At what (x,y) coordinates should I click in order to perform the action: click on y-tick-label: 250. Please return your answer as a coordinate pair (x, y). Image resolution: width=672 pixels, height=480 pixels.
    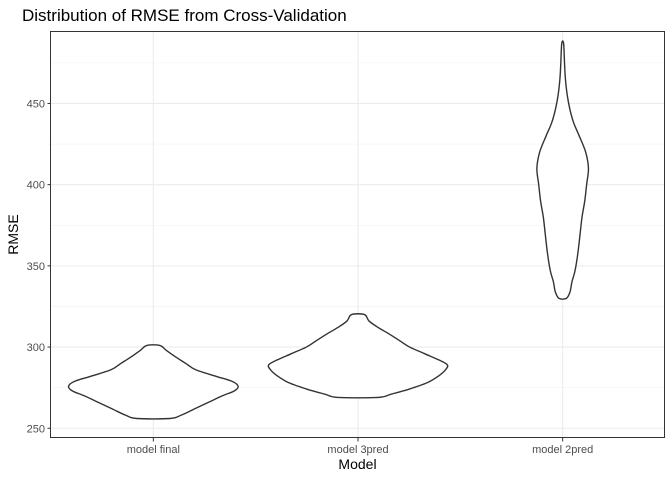
    Looking at the image, I should click on (36, 429).